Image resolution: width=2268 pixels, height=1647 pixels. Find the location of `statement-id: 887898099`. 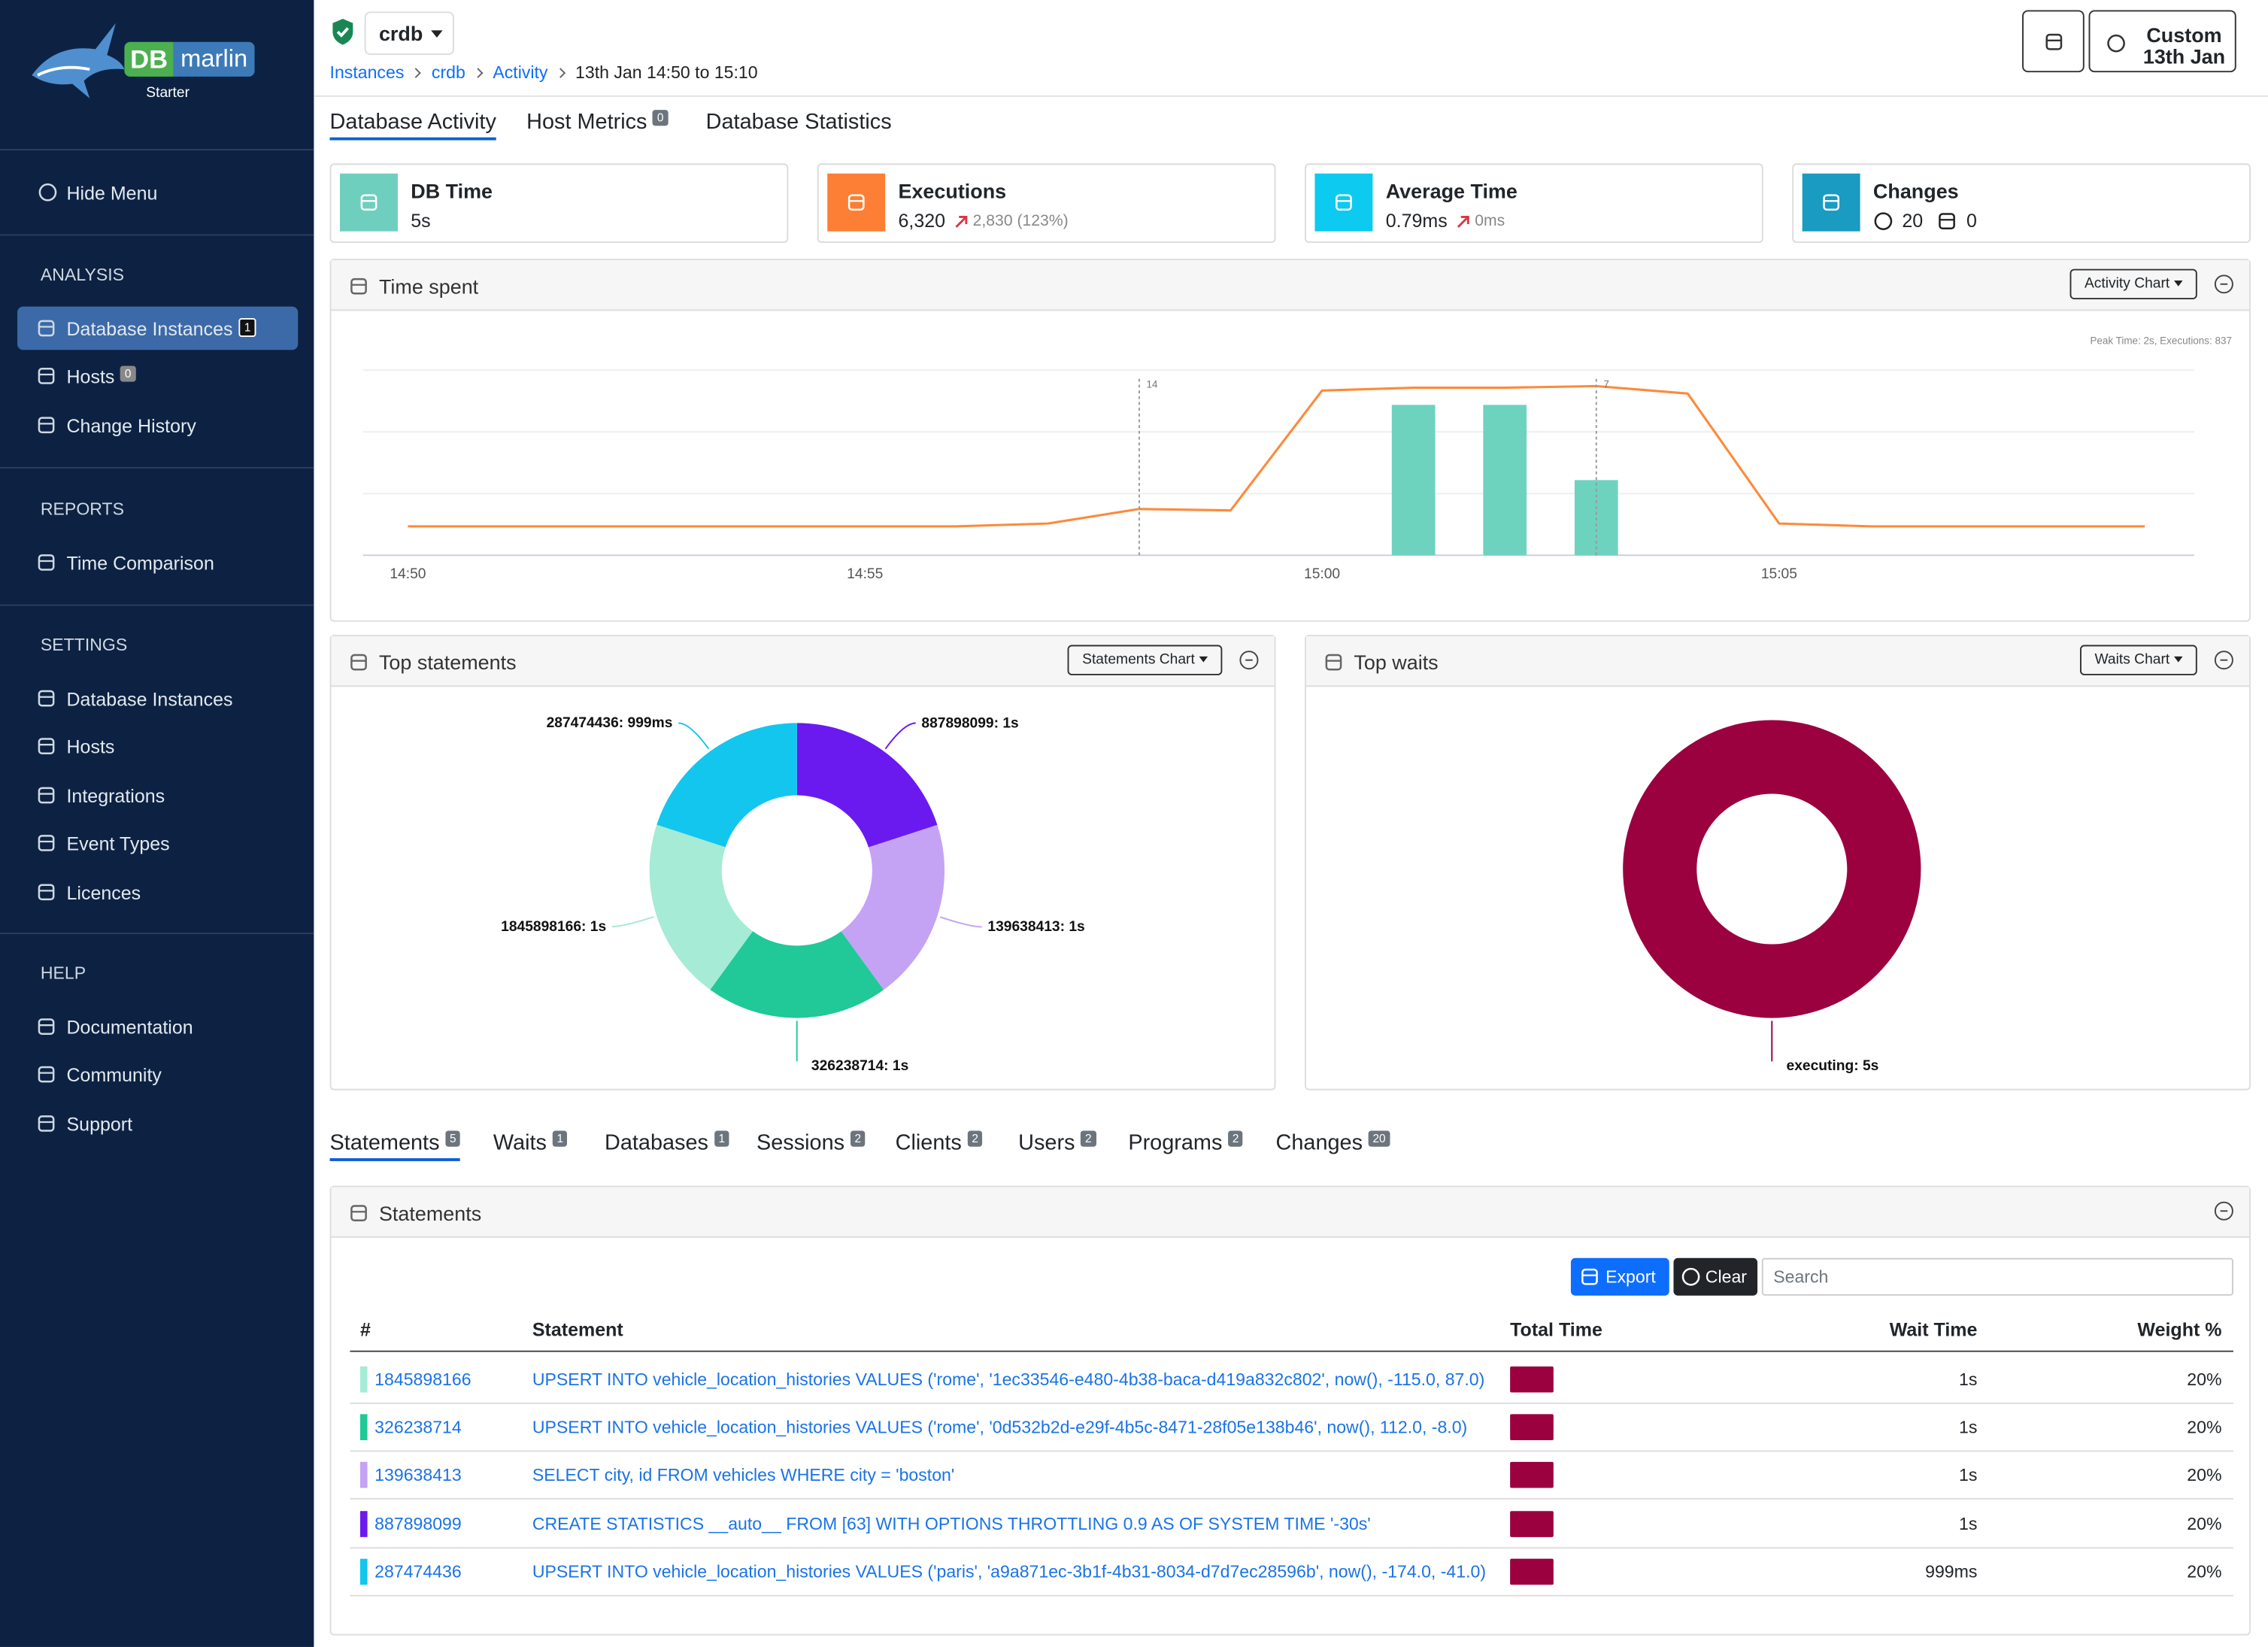

statement-id: 887898099 is located at coordinates (418, 1523).